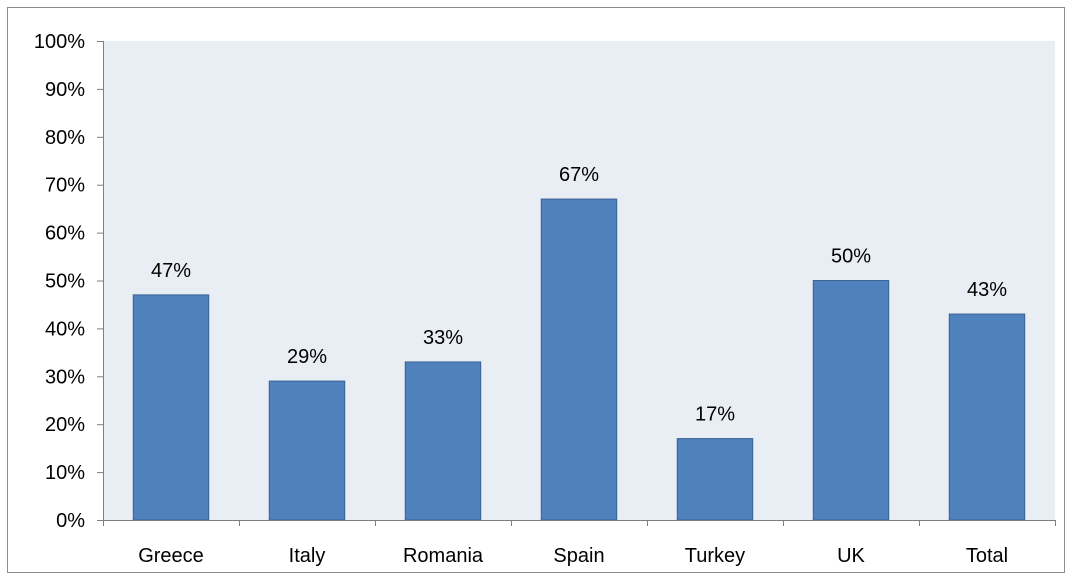  Describe the element at coordinates (443, 441) in the screenshot. I see `bar-romania` at that location.